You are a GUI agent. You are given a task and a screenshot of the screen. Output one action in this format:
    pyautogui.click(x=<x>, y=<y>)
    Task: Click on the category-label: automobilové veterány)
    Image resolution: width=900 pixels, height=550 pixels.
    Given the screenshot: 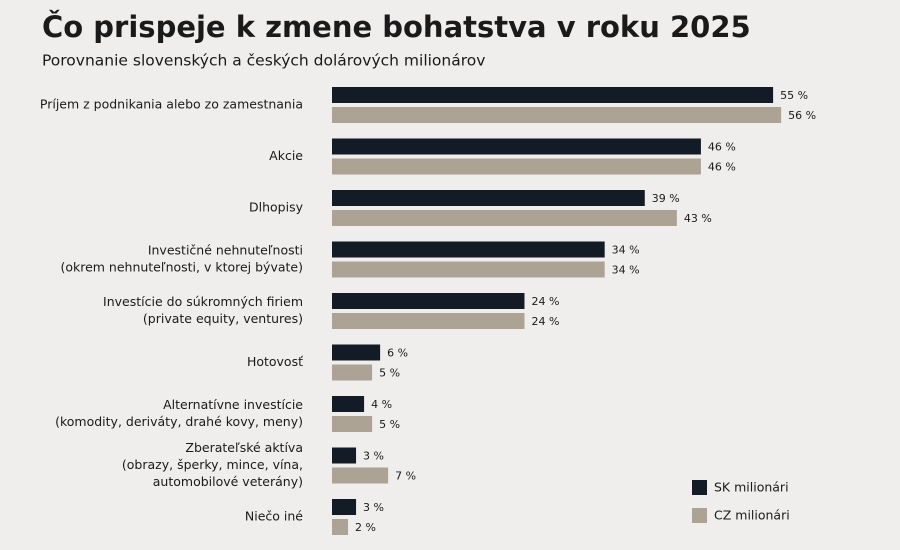 What is the action you would take?
    pyautogui.click(x=228, y=481)
    